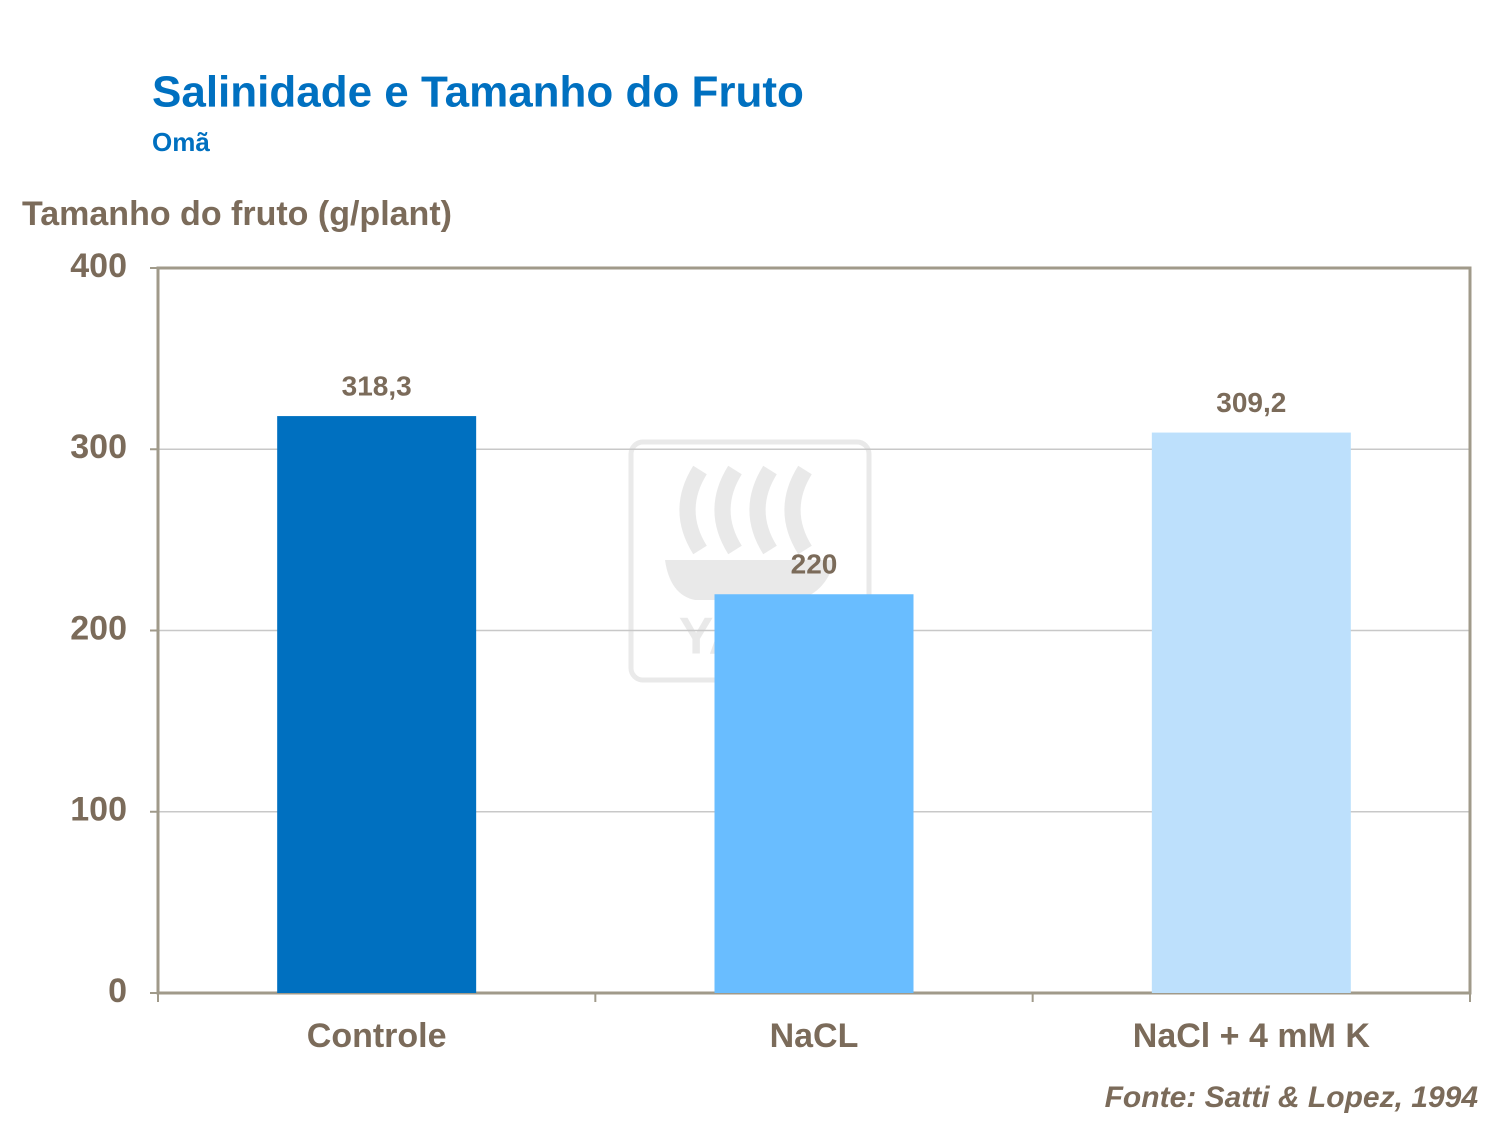 Image resolution: width=1500 pixels, height=1125 pixels. I want to click on watermark-boat, so click(750, 580).